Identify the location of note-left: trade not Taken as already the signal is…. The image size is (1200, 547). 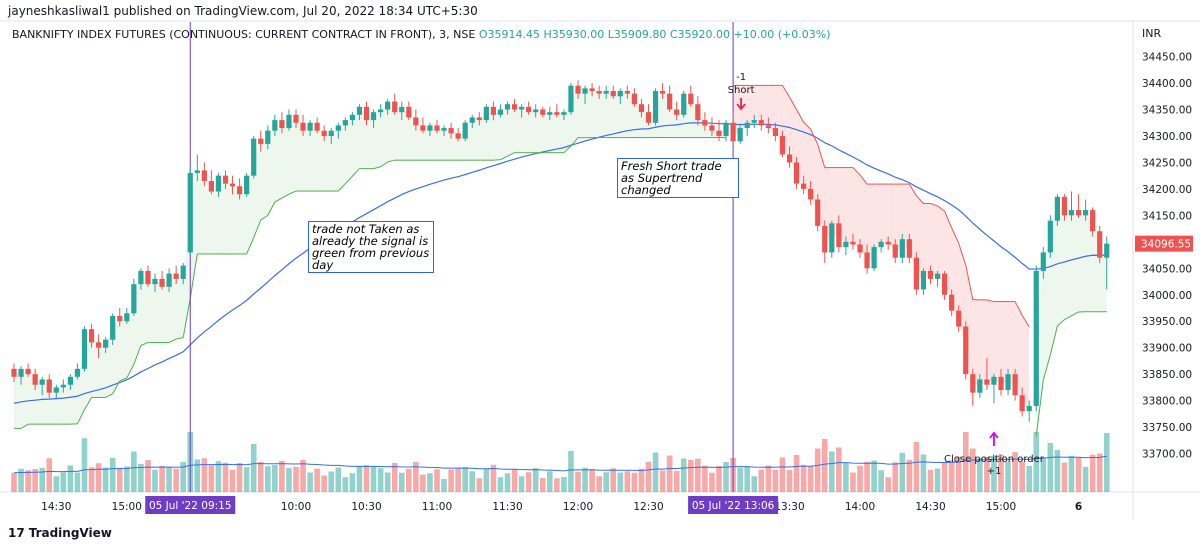
(371, 247).